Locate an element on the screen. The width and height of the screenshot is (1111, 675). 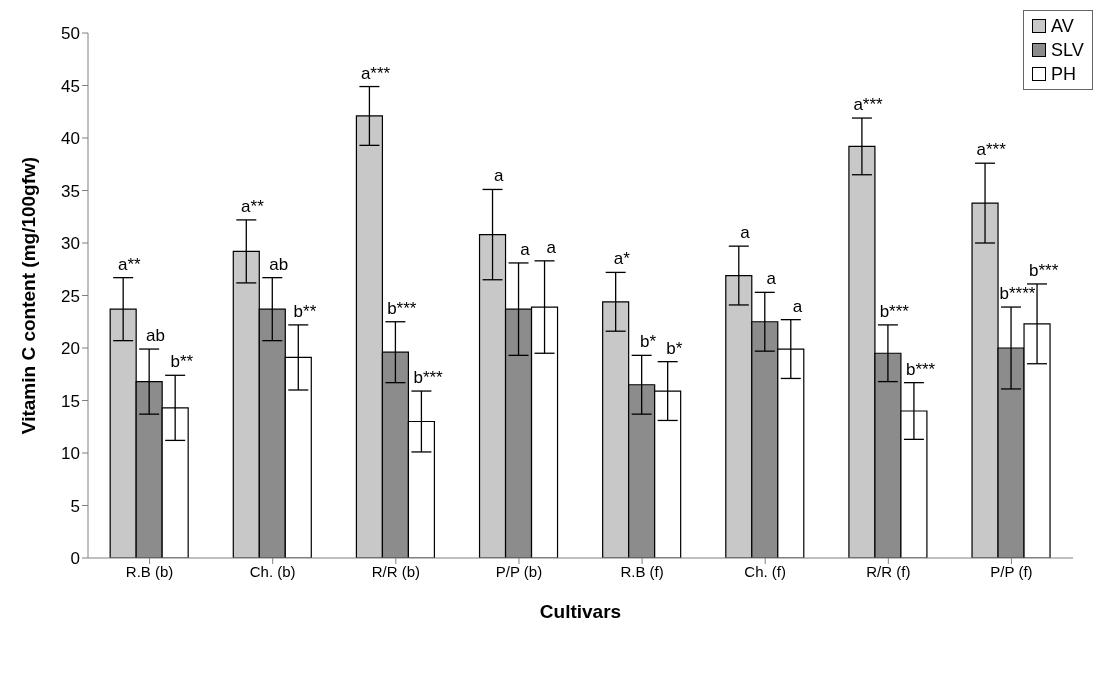
y-tick-label: 35 is located at coordinates (70, 191).